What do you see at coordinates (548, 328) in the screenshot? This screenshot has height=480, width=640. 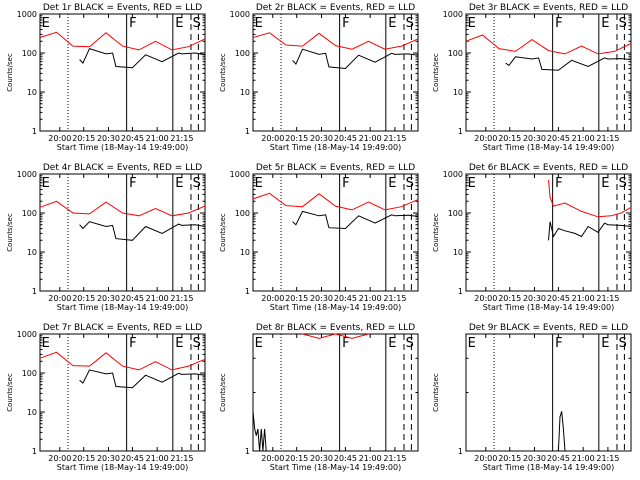 I see `panel-title: Det 9r BLACK = Events, RED = LLD` at bounding box center [548, 328].